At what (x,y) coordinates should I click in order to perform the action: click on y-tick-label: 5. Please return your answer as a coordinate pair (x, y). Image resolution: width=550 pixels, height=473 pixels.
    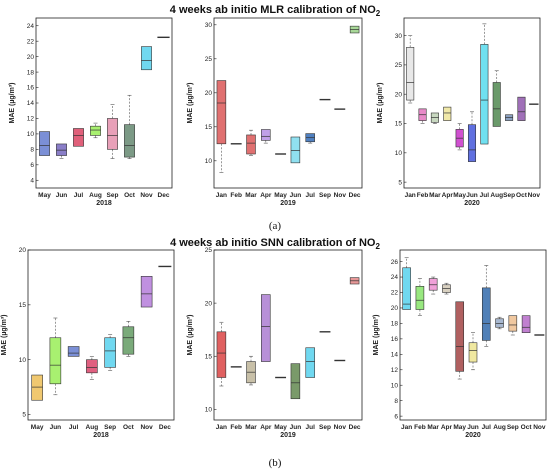
    Looking at the image, I should click on (400, 182).